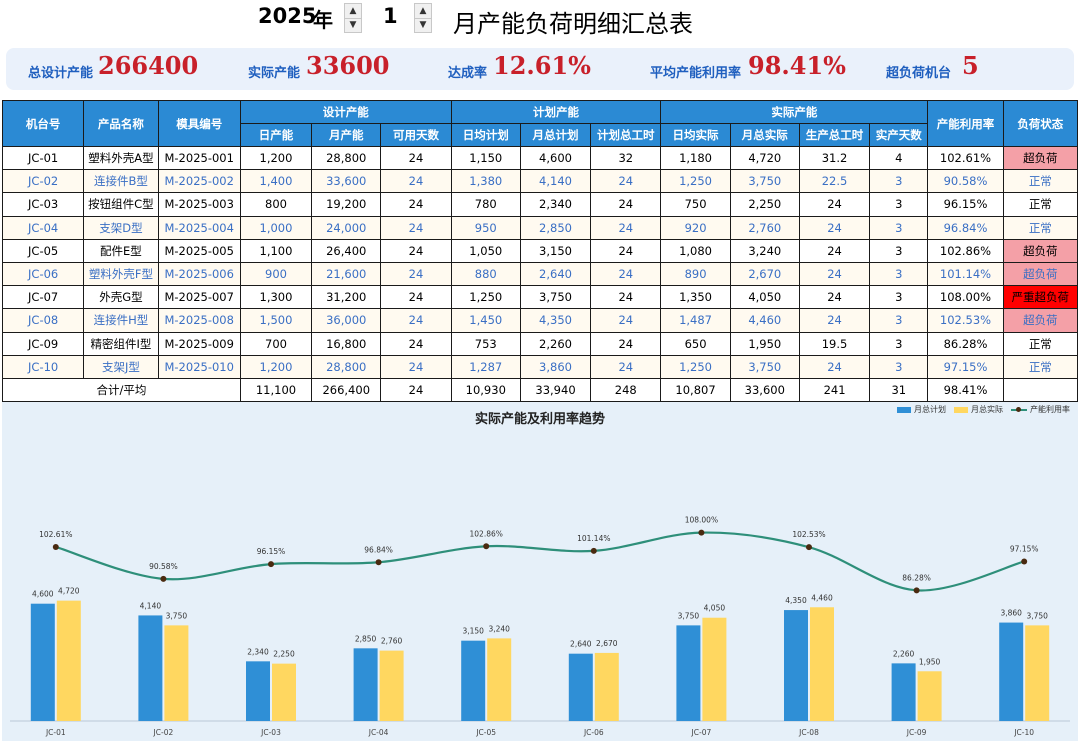 The height and width of the screenshot is (743, 1080). I want to click on table-cell: M-2025-002, so click(199, 181).